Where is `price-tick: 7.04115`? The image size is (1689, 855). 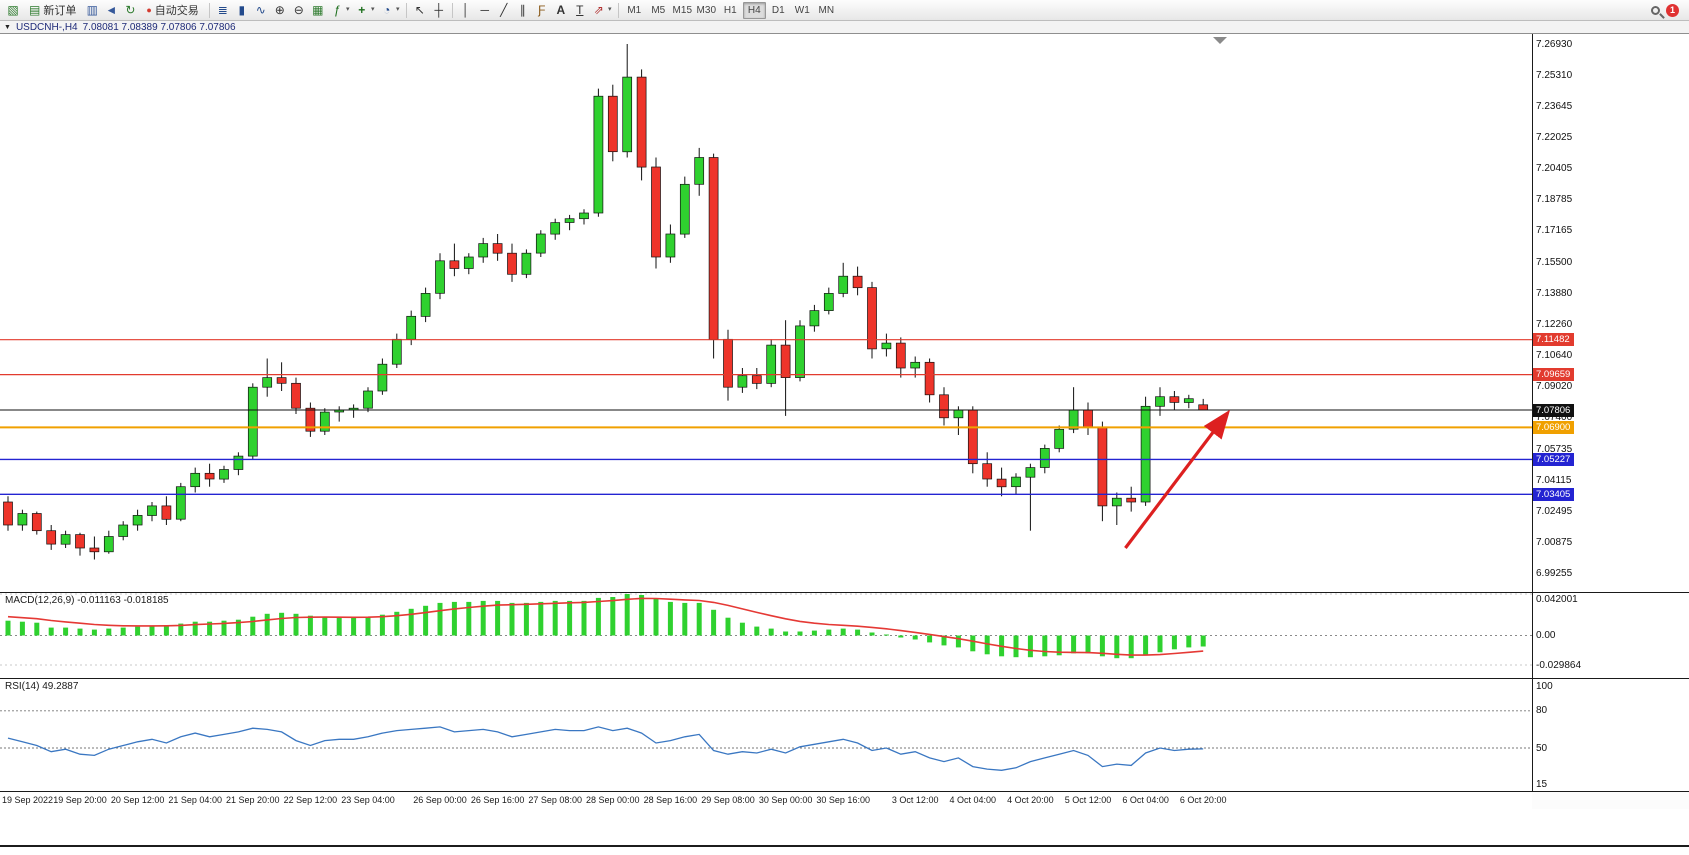
price-tick: 7.04115 is located at coordinates (1554, 481).